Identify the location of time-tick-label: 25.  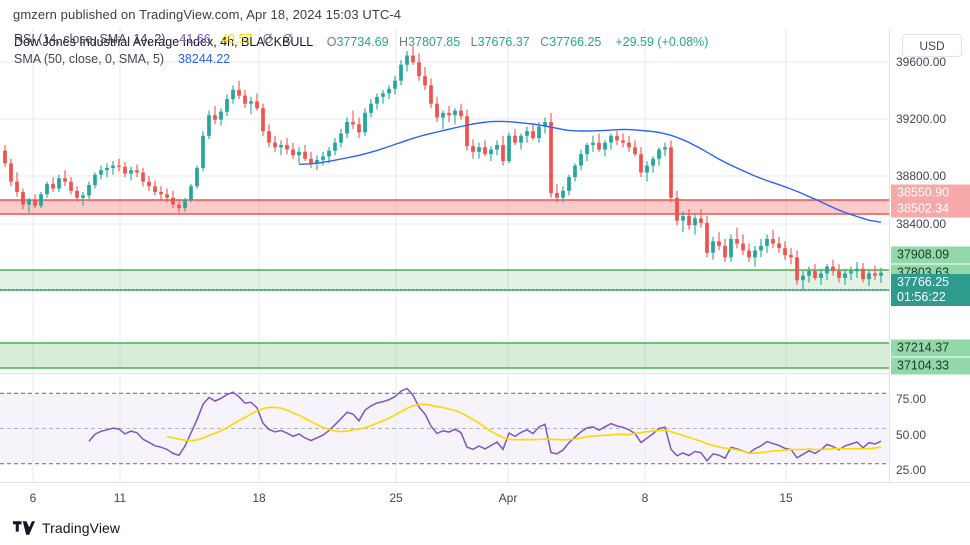
(396, 498).